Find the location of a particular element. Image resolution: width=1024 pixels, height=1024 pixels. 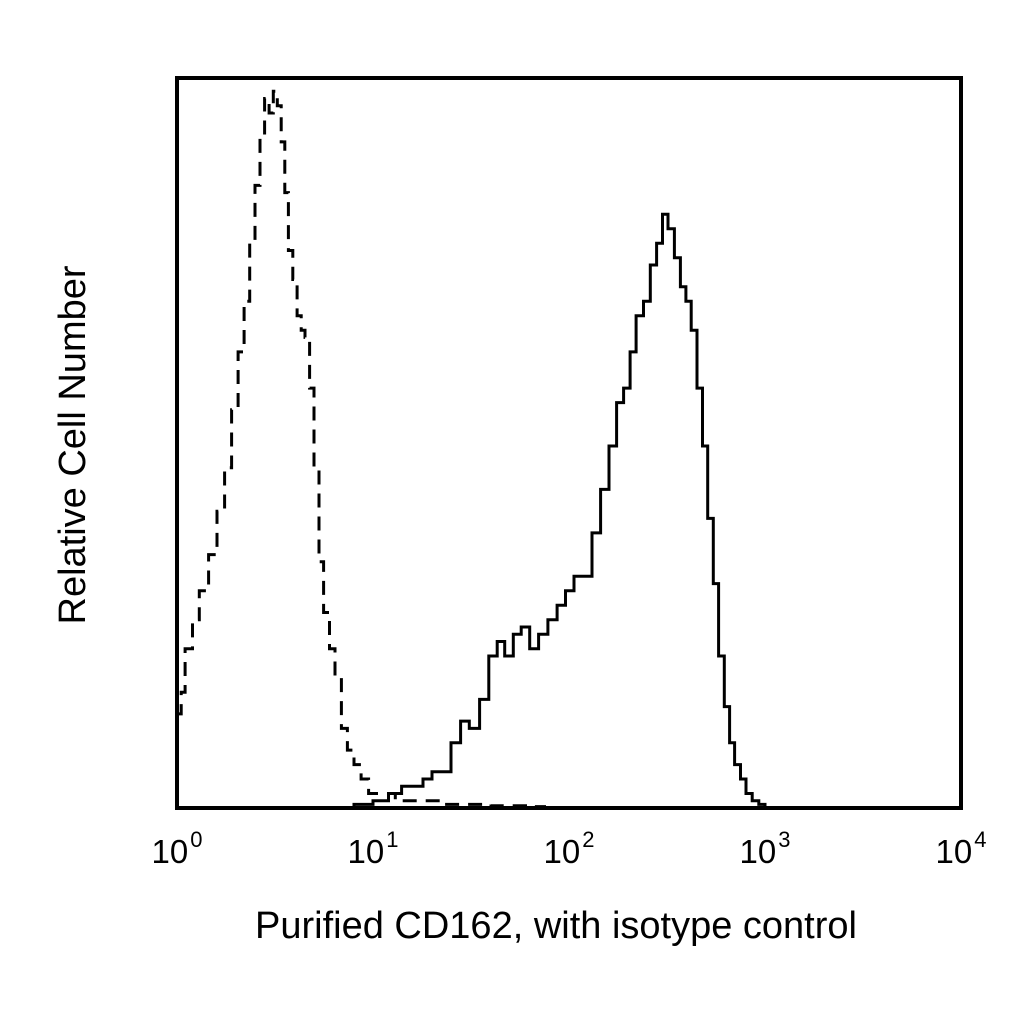

x-tick-labels: 10⁰ 10¹ 10² 10³ 10⁴ is located at coordinates (569, 848).